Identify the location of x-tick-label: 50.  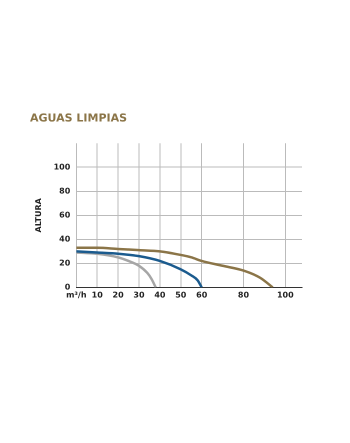
(181, 295).